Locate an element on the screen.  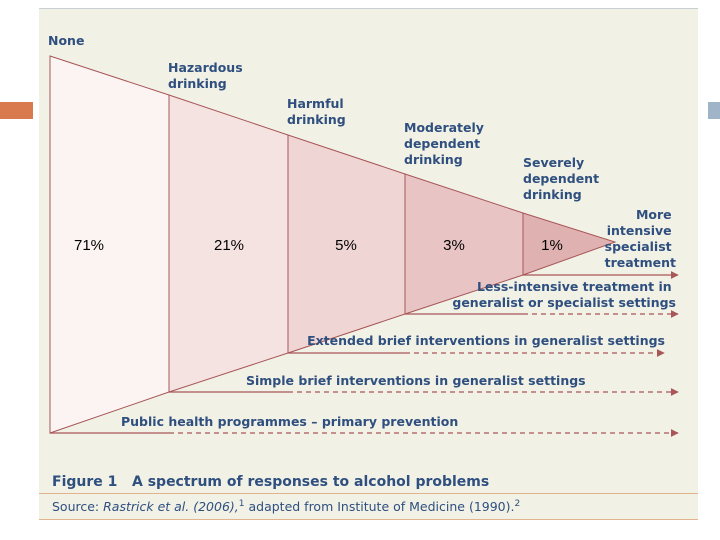
less-intensive-line-2: generalist or specialist settings is located at coordinates (564, 302).